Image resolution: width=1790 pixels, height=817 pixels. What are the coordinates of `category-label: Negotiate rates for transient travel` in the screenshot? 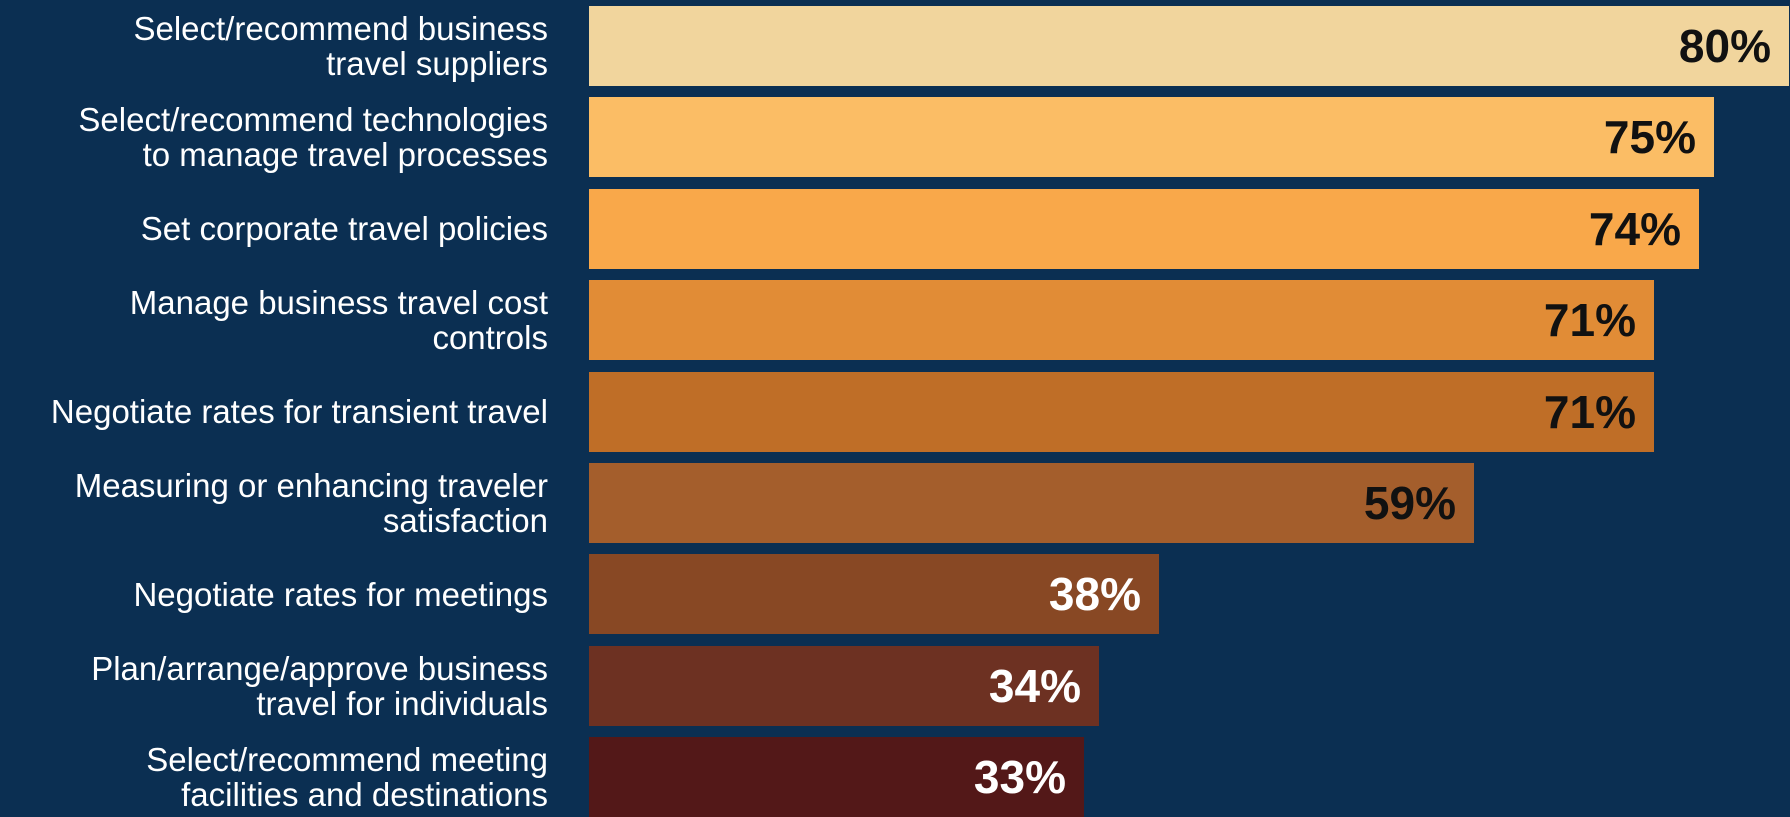 It's located at (278, 412).